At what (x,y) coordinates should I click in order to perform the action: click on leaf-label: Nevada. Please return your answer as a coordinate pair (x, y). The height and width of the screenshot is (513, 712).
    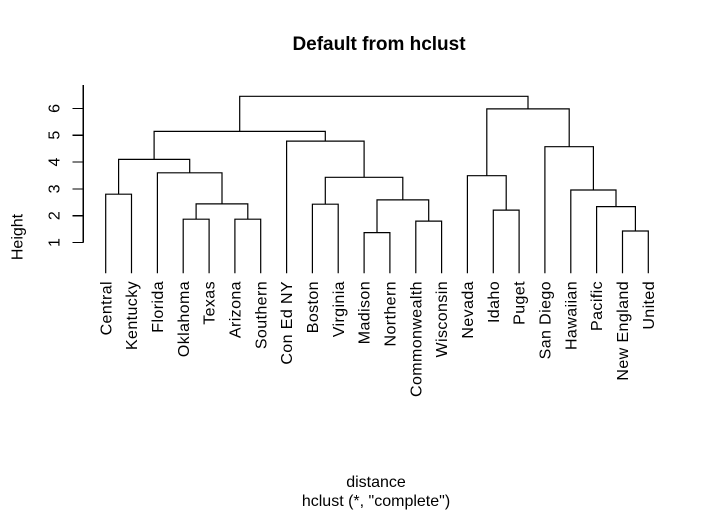
    Looking at the image, I should click on (468, 310).